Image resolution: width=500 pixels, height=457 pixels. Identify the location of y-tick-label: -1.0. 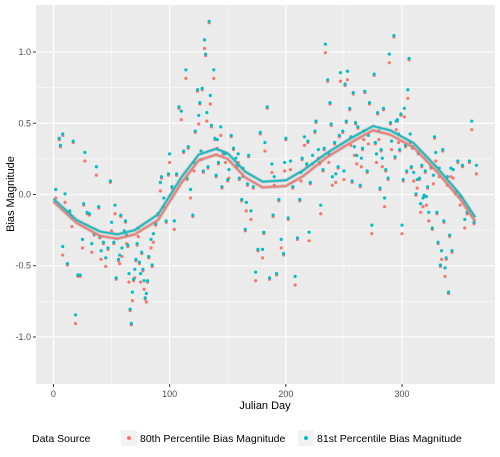
(23, 337).